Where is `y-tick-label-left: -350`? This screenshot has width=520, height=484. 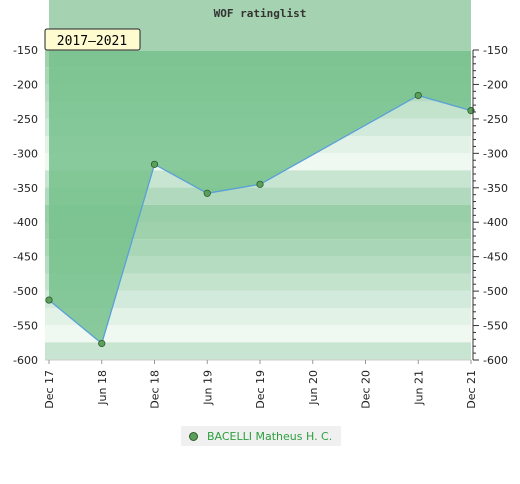 y-tick-label-left: -350 is located at coordinates (25, 188).